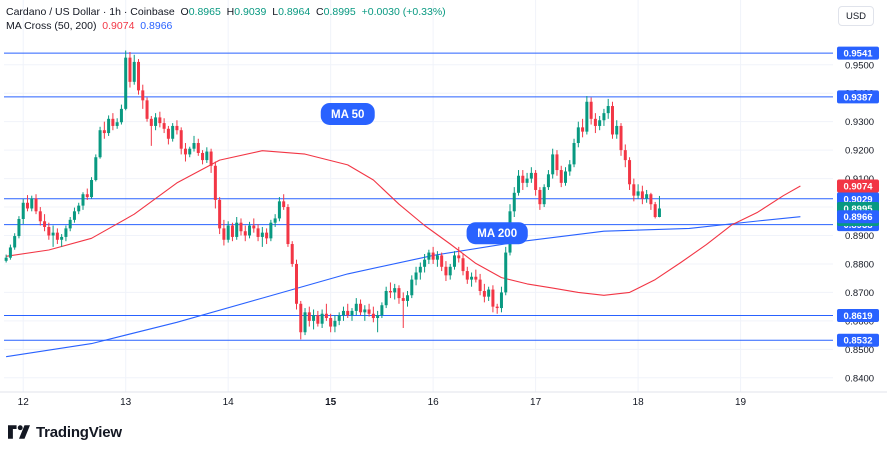 This screenshot has width=887, height=450. I want to click on indicator-name: MA Cross (50, 200), so click(51, 26).